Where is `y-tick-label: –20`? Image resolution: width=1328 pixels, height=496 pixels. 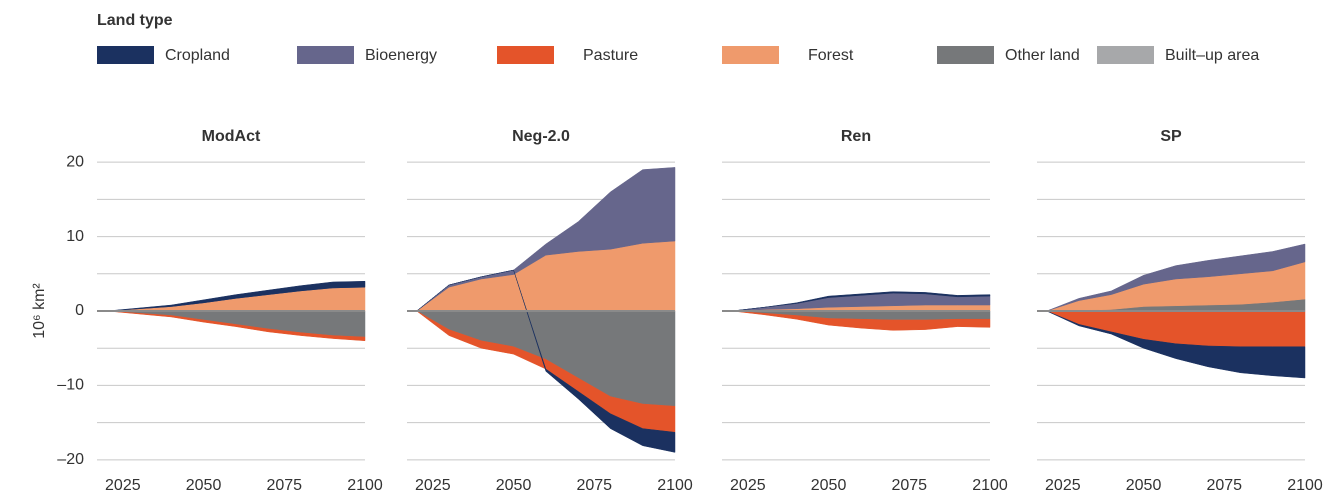 y-tick-label: –20 is located at coordinates (70, 459).